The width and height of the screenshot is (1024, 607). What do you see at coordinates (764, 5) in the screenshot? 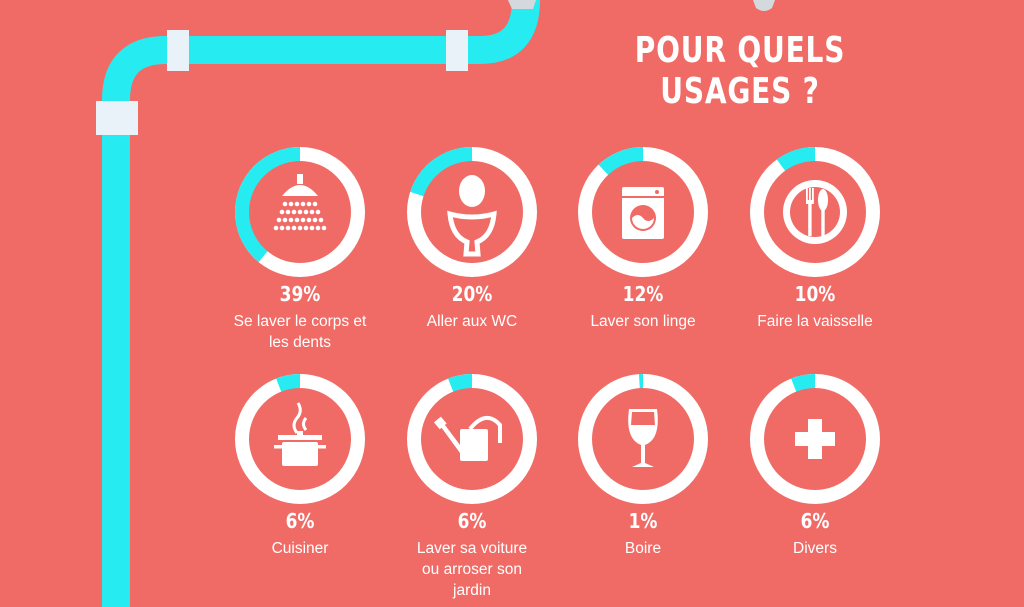
I see `water-drop-icon` at bounding box center [764, 5].